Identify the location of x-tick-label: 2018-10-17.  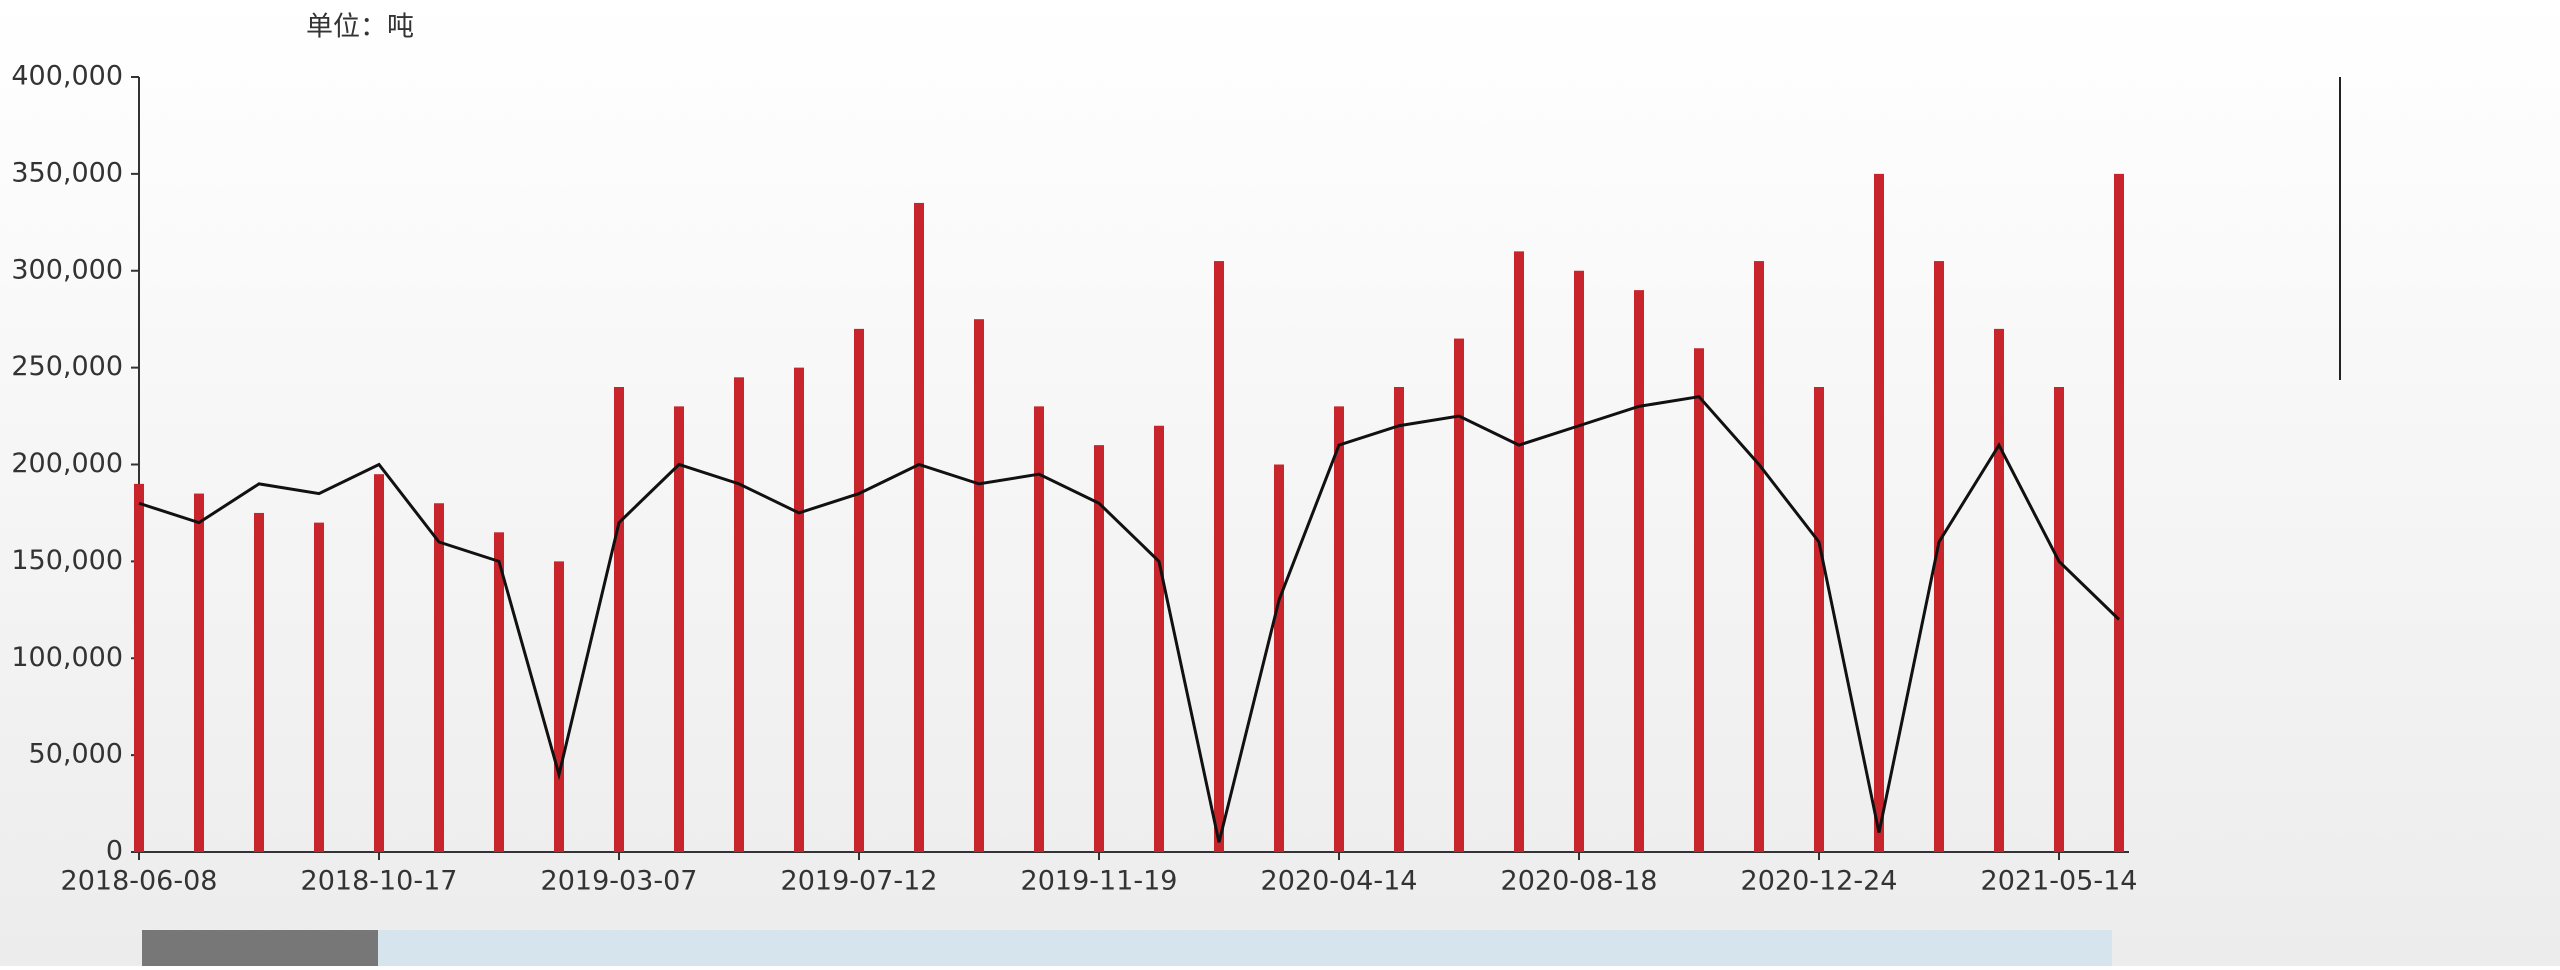
(379, 881).